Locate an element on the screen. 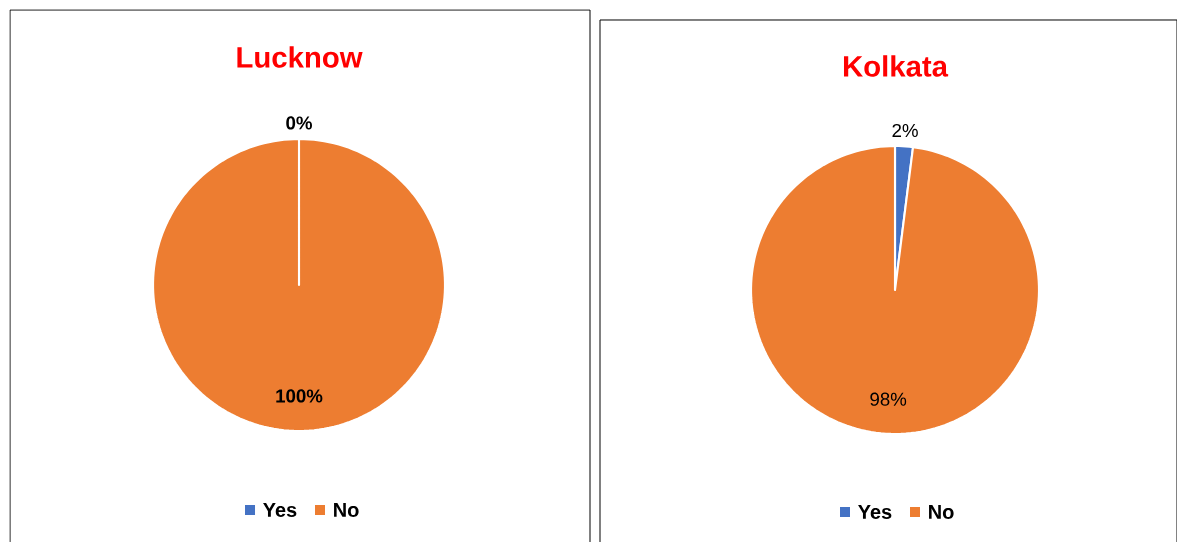  data-label: 100% is located at coordinates (299, 396).